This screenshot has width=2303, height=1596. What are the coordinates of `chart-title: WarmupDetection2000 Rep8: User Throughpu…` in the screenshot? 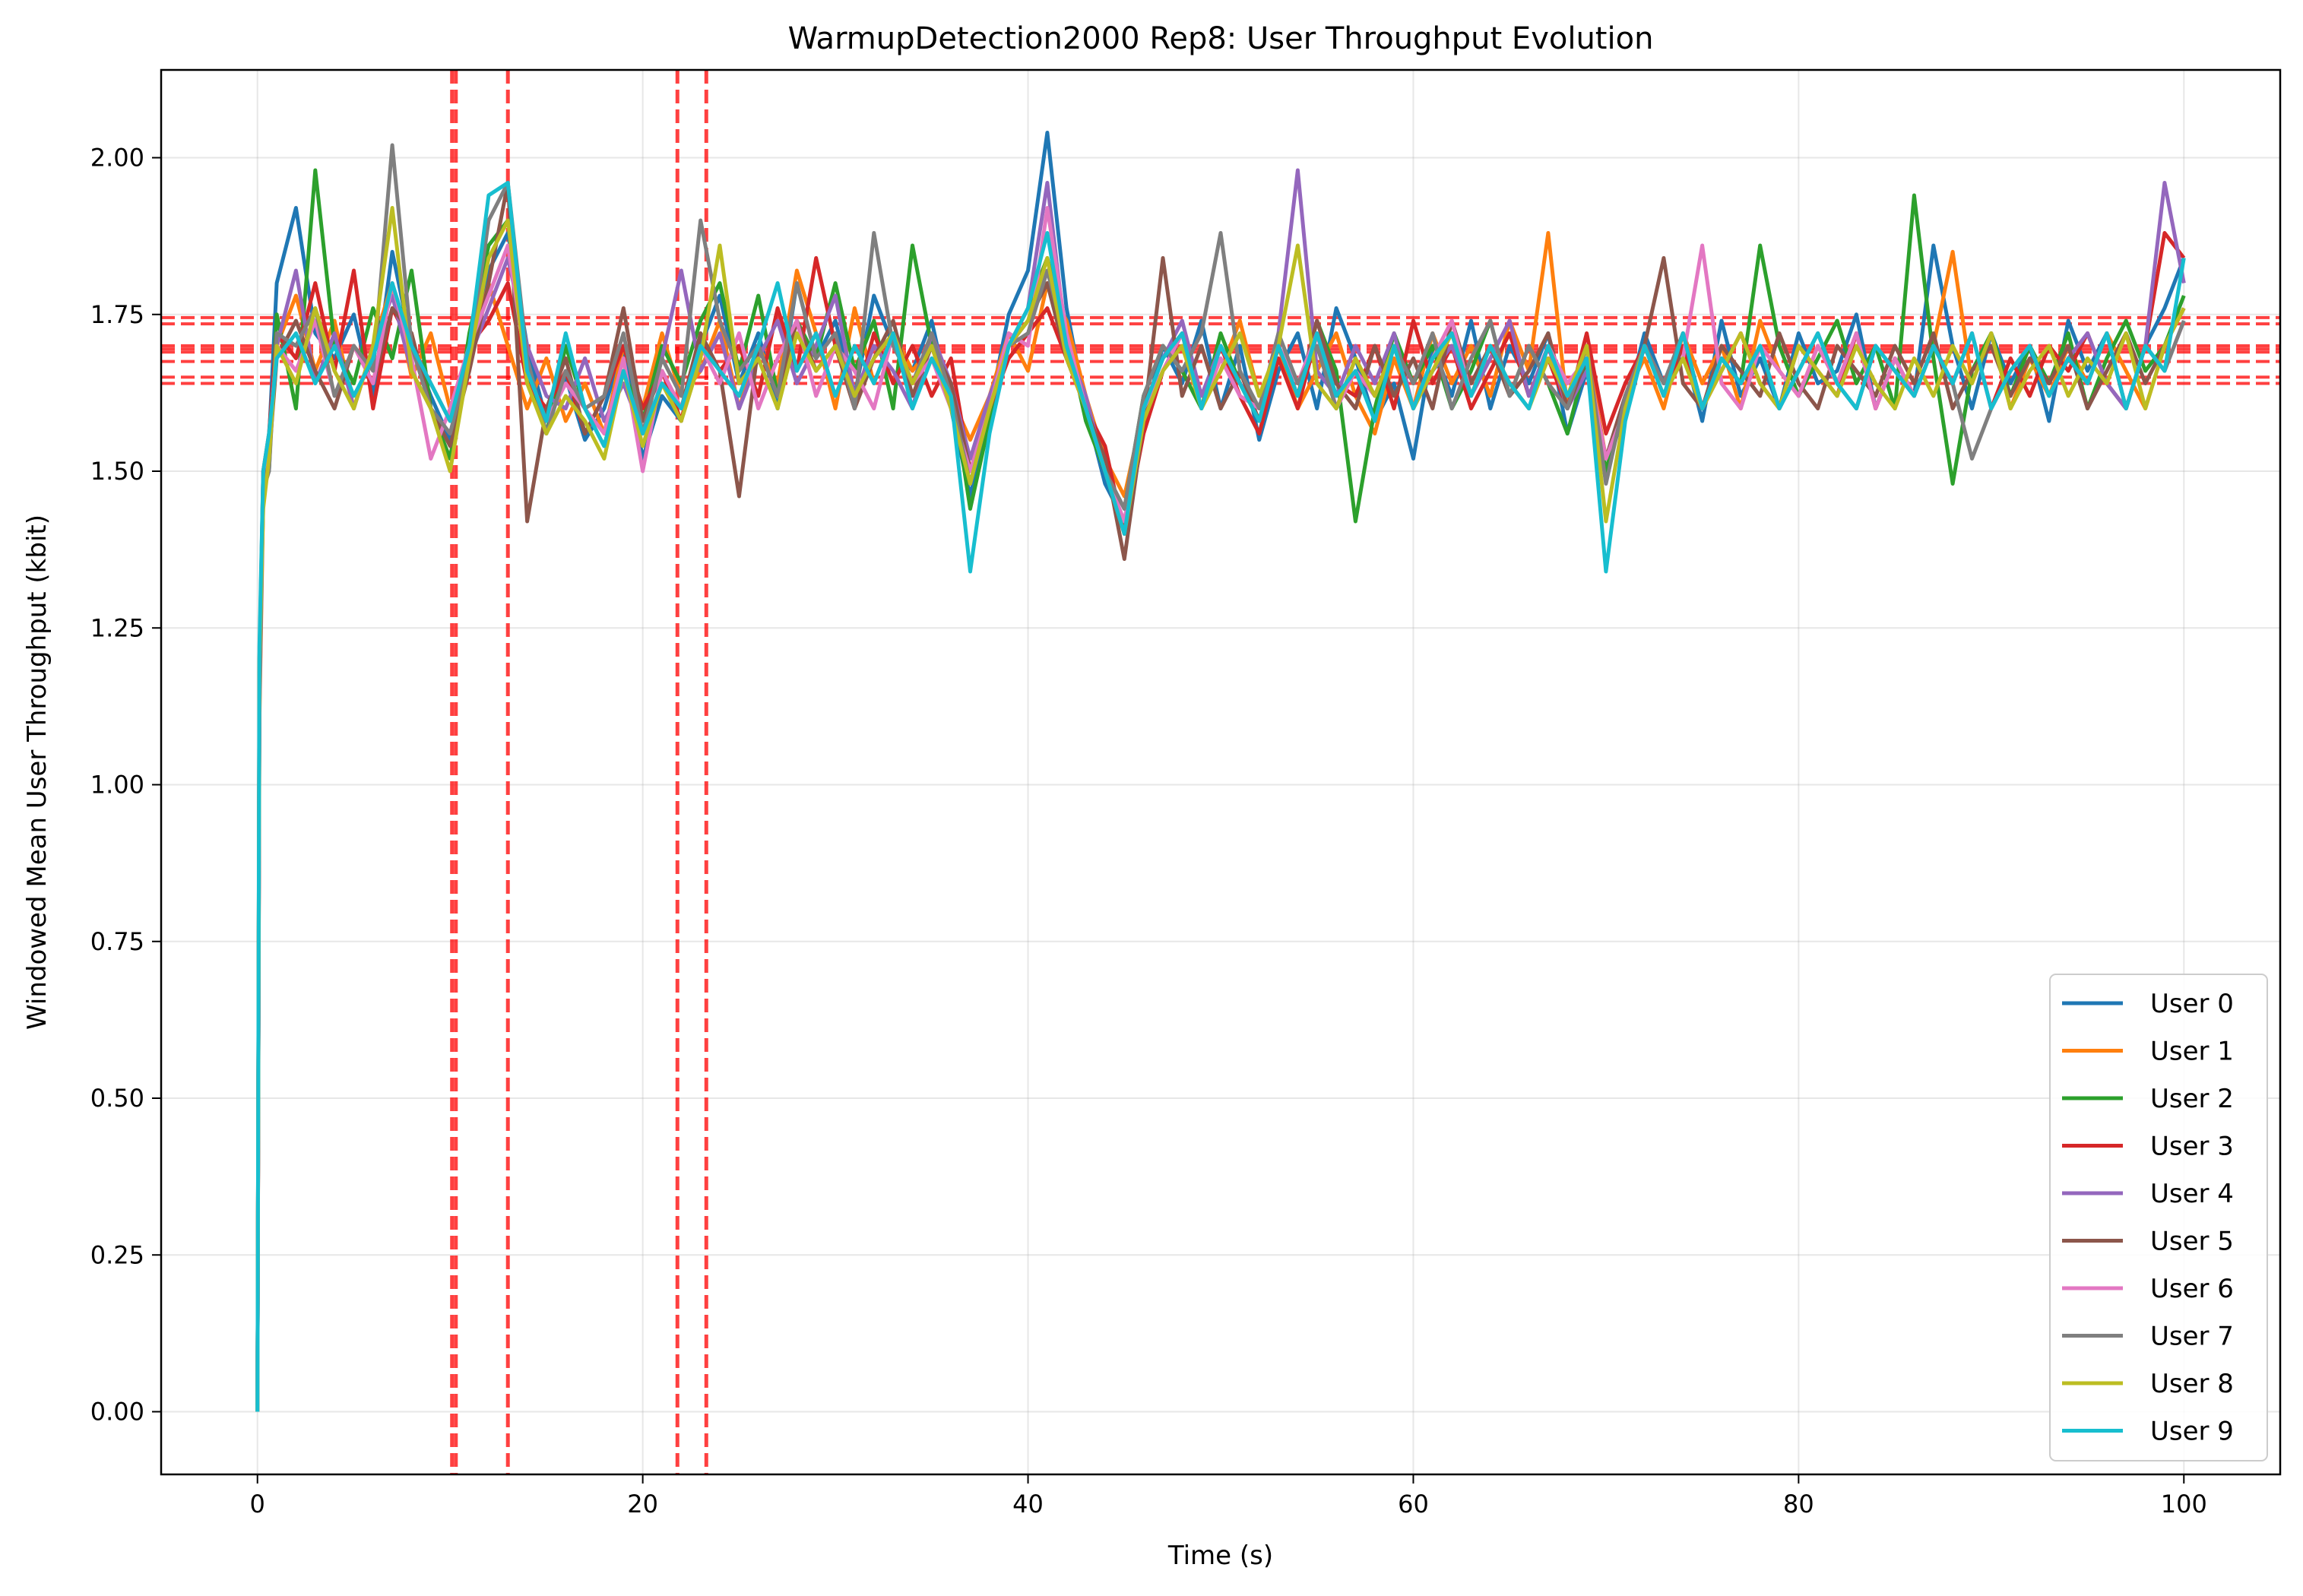 It's located at (1221, 39).